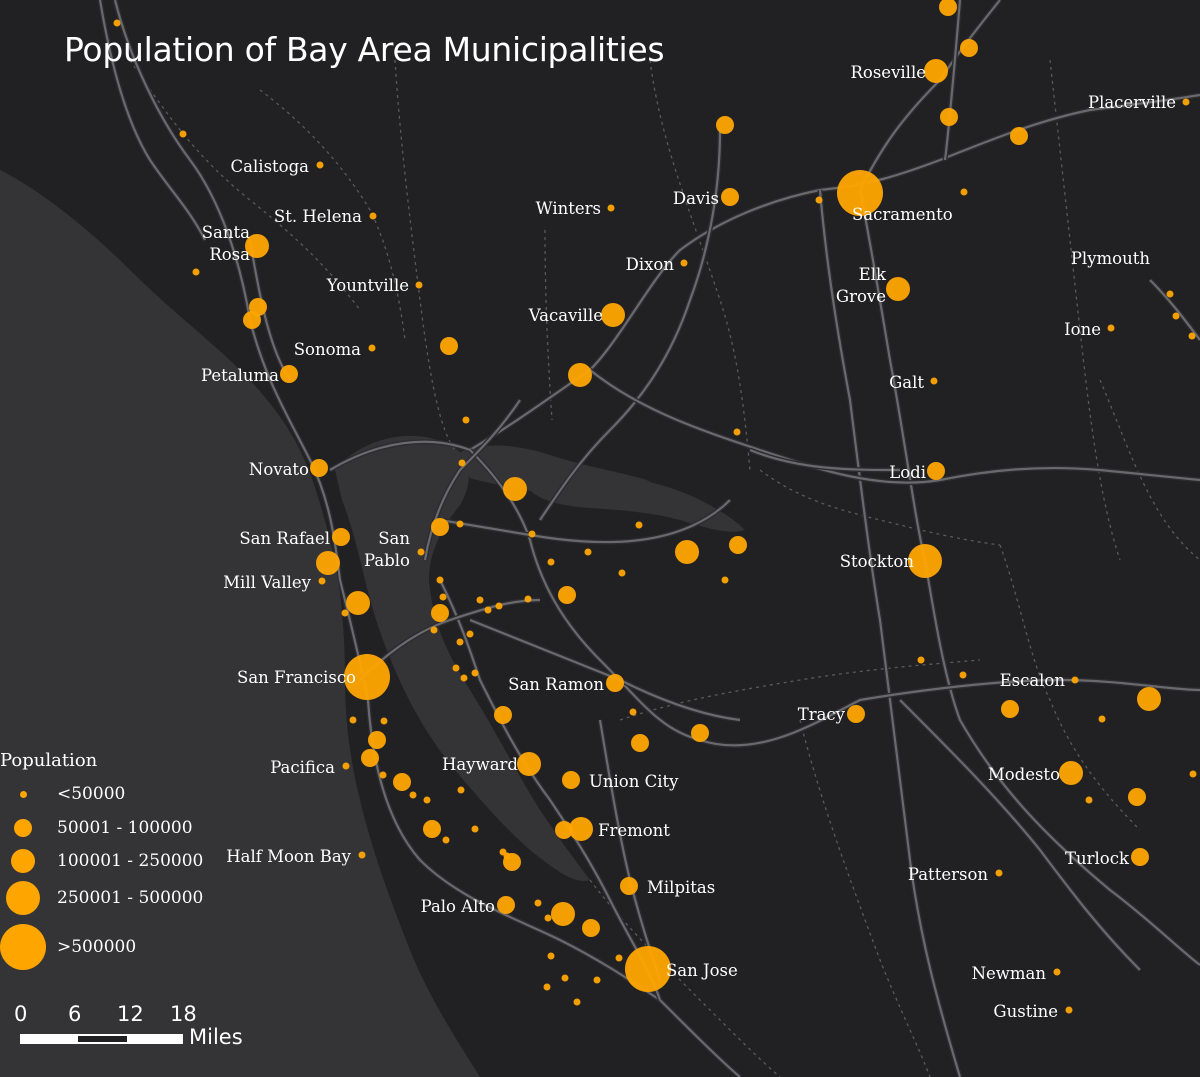  Describe the element at coordinates (1009, 973) in the screenshot. I see `city-label-line: Newman` at that location.